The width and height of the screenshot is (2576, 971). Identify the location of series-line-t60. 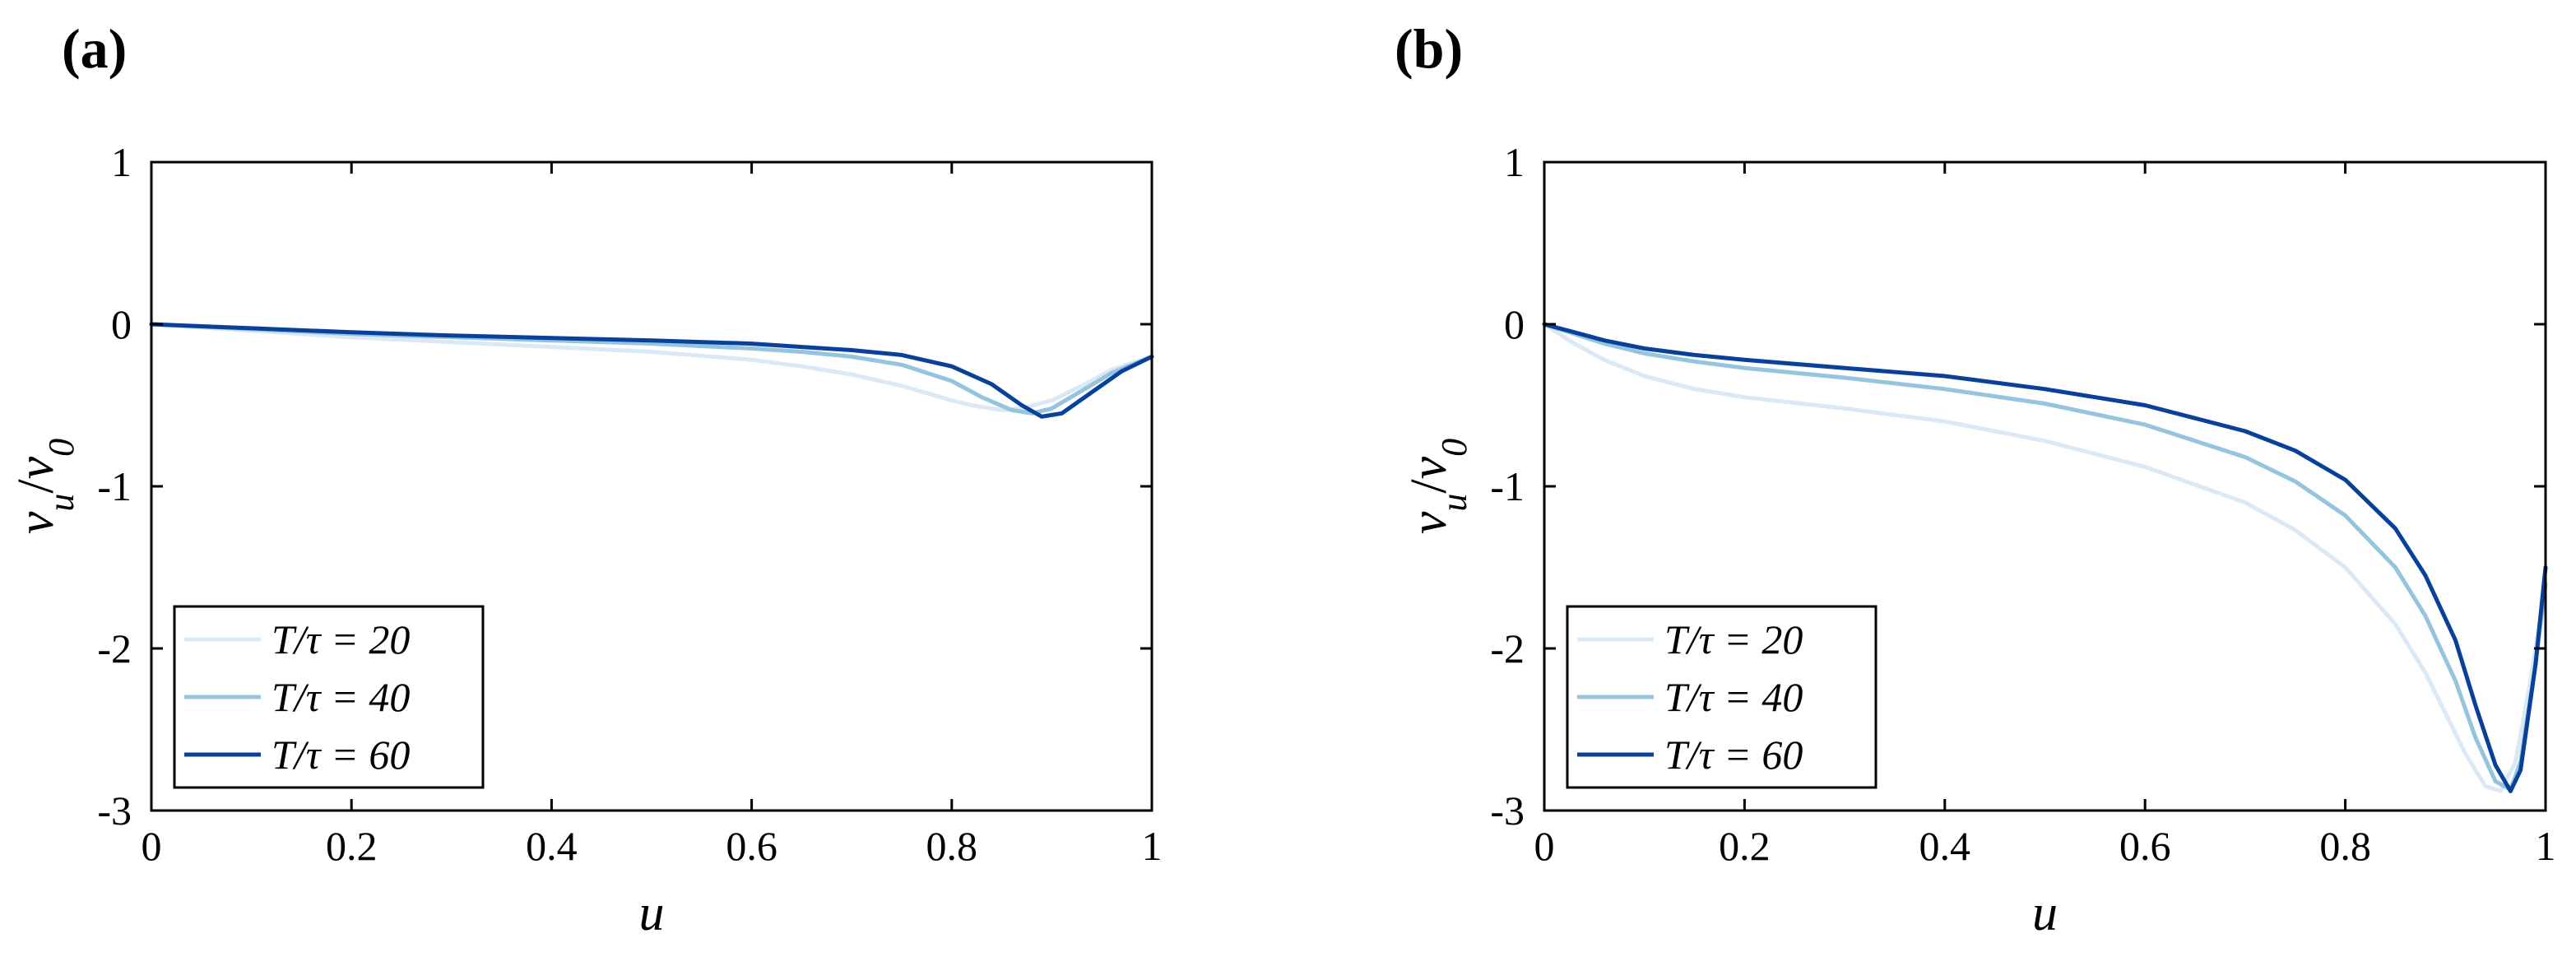
(652, 370).